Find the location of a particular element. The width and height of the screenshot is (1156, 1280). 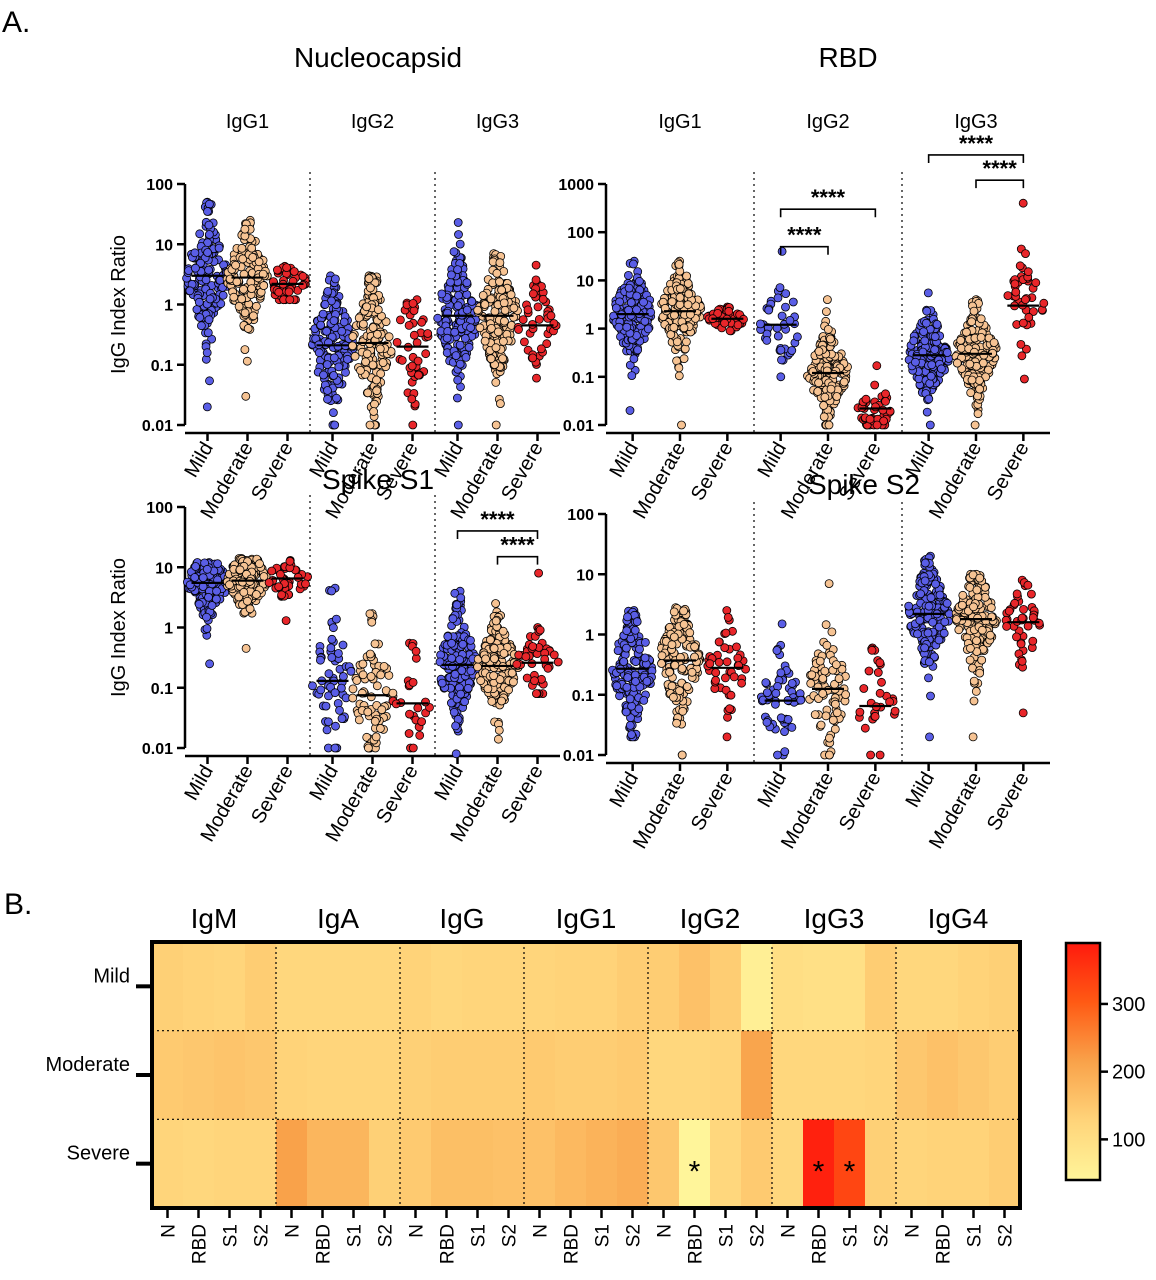

group-label: IgG3 is located at coordinates (497, 122).